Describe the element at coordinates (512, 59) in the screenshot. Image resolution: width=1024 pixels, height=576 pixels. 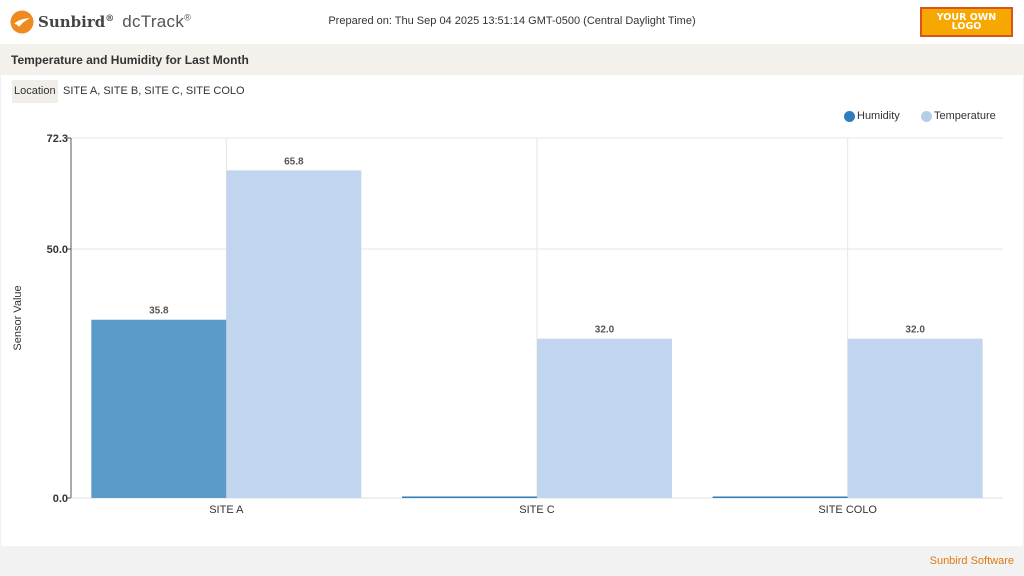
I see `report-title-bar: Temperature and Humidity for Last Month` at that location.